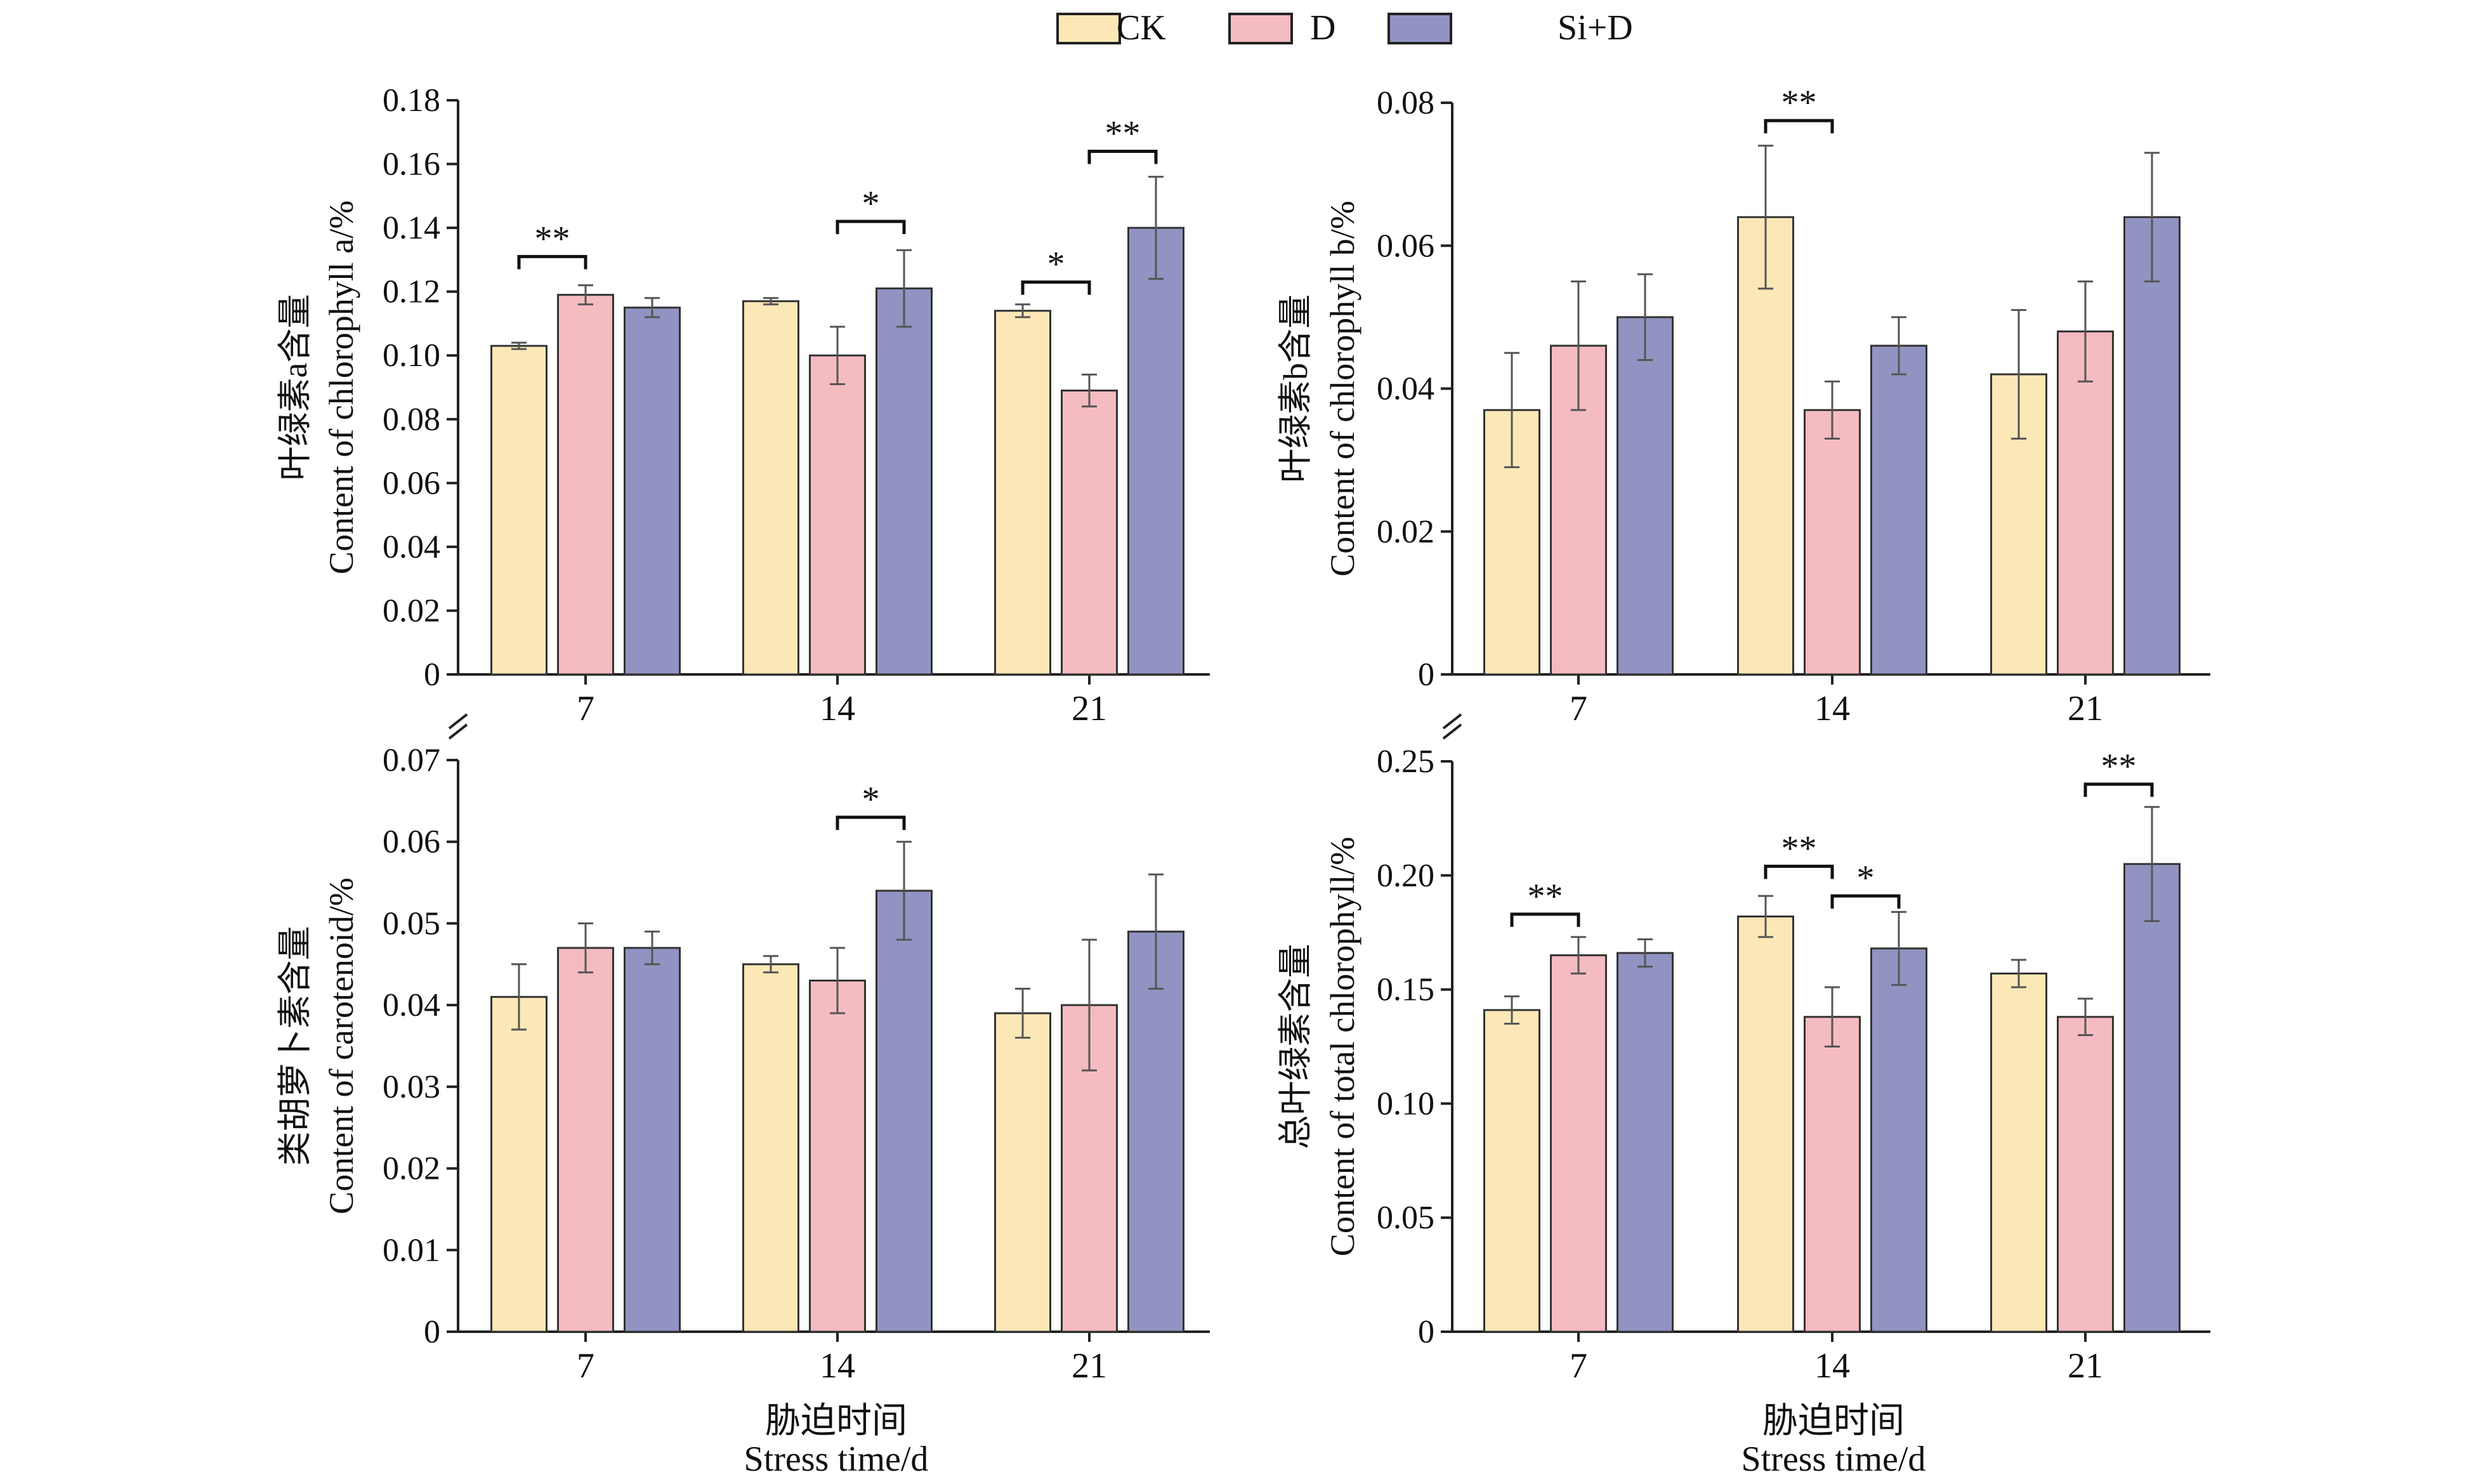  I want to click on legend-swatch-d, so click(1260, 29).